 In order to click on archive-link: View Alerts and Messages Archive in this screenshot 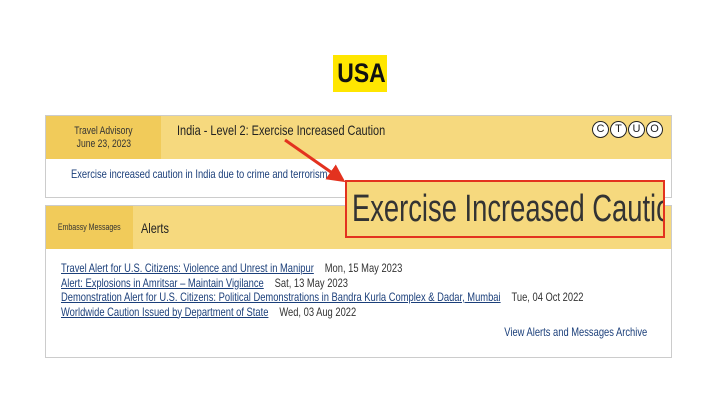, I will do `click(575, 332)`.